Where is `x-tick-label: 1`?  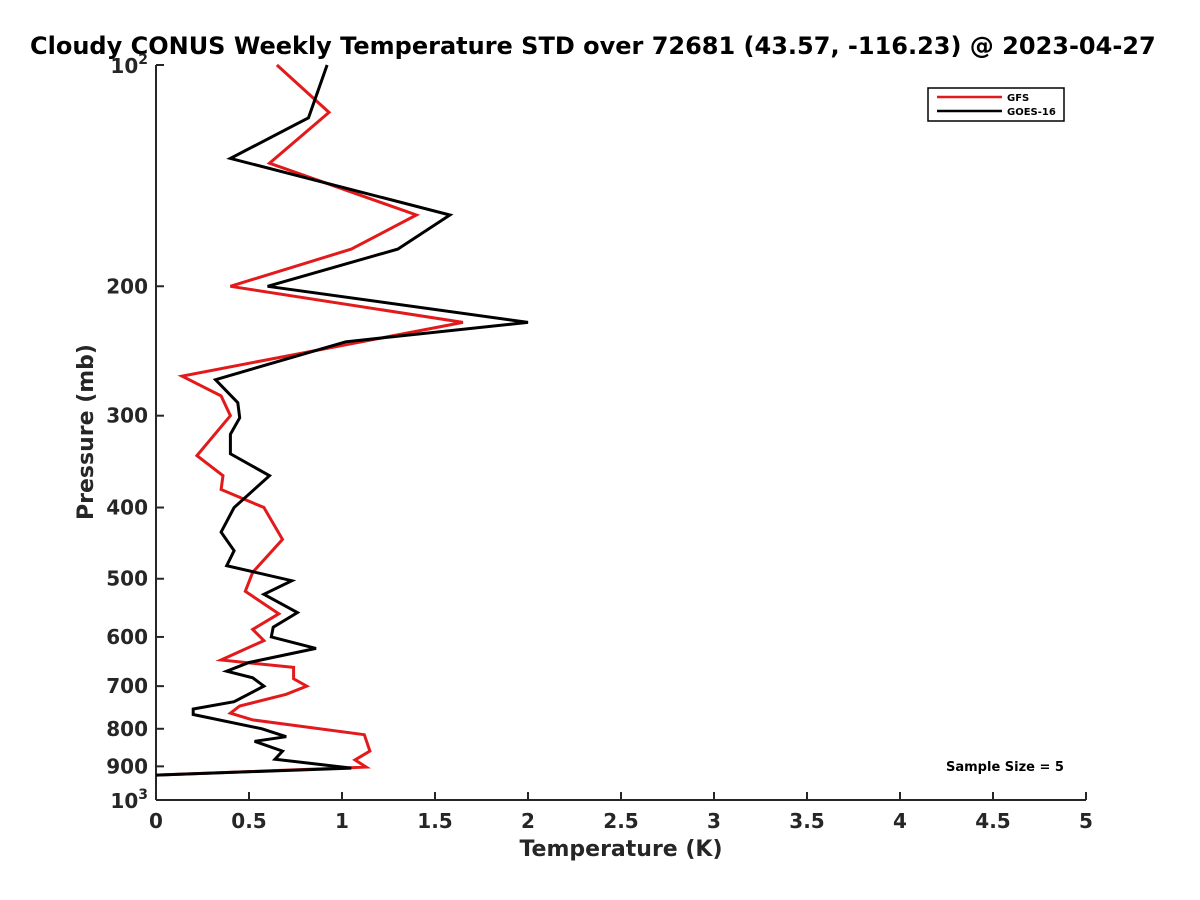 x-tick-label: 1 is located at coordinates (342, 821).